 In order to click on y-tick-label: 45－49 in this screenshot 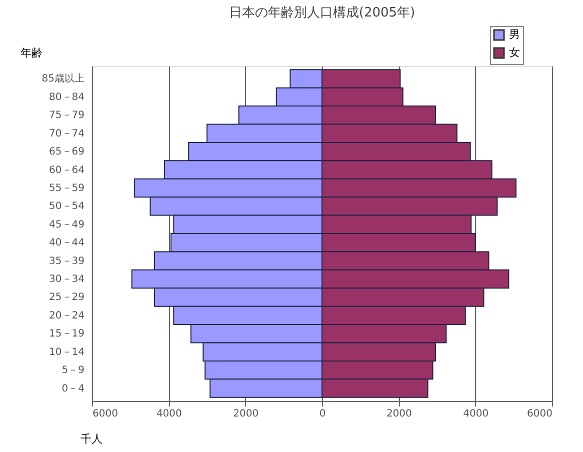, I will do `click(66, 224)`.